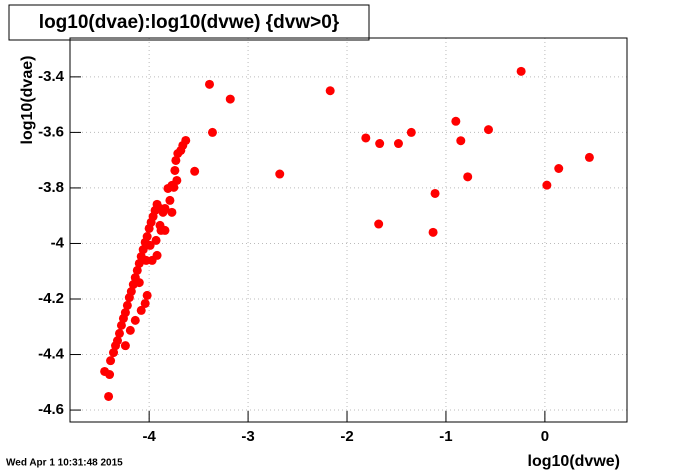 The width and height of the screenshot is (696, 472). What do you see at coordinates (51, 353) in the screenshot?
I see `y-tick-label: -4.4` at bounding box center [51, 353].